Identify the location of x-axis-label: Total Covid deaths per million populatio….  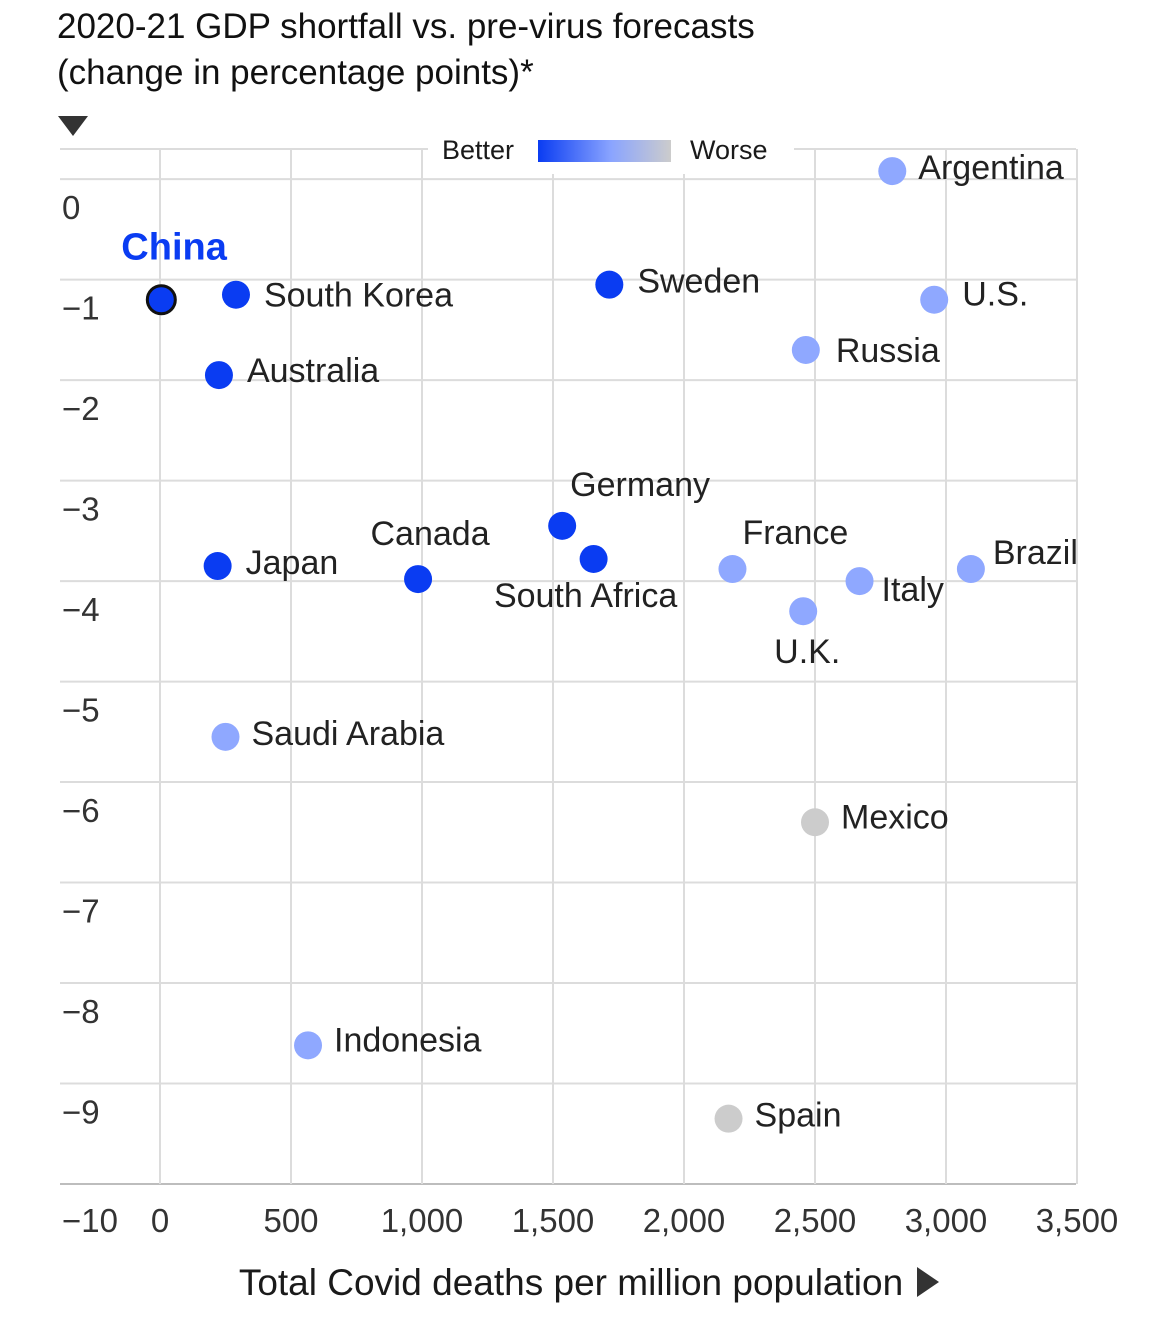
(571, 1282).